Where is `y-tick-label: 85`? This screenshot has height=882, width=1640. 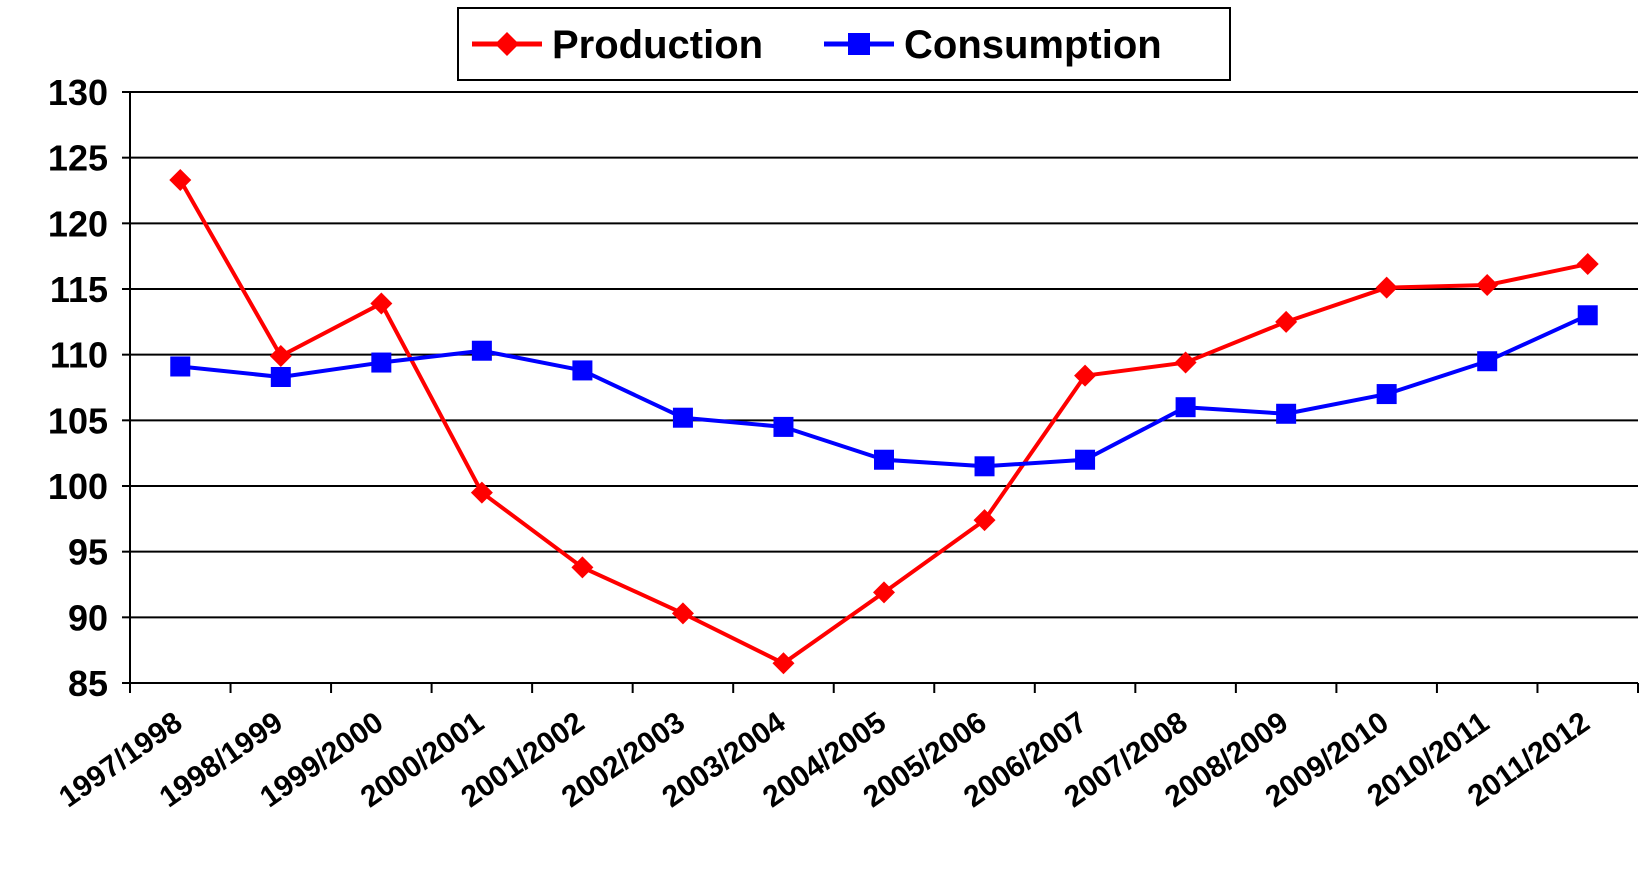 y-tick-label: 85 is located at coordinates (88, 683).